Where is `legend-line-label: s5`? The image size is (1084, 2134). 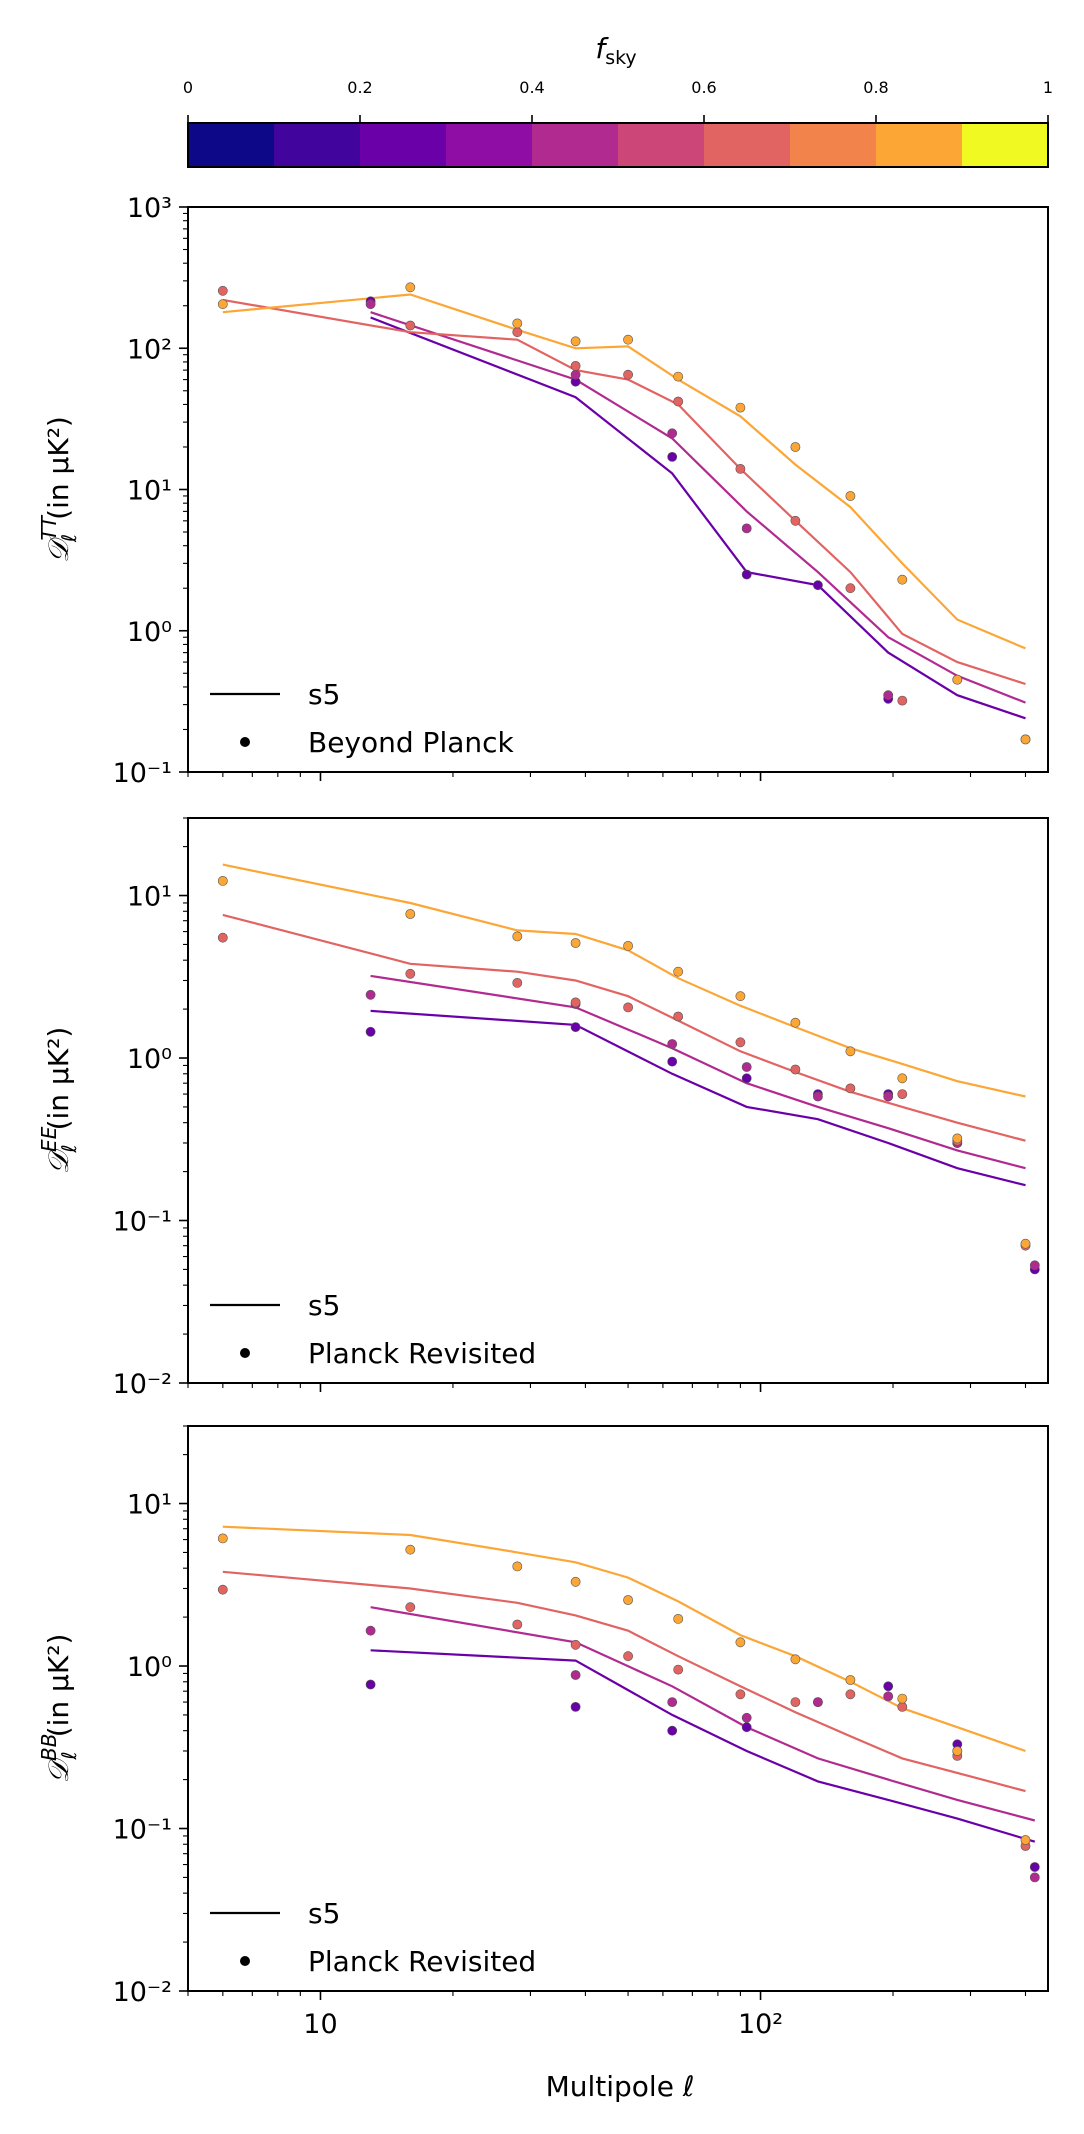
legend-line-label: s5 is located at coordinates (324, 1305).